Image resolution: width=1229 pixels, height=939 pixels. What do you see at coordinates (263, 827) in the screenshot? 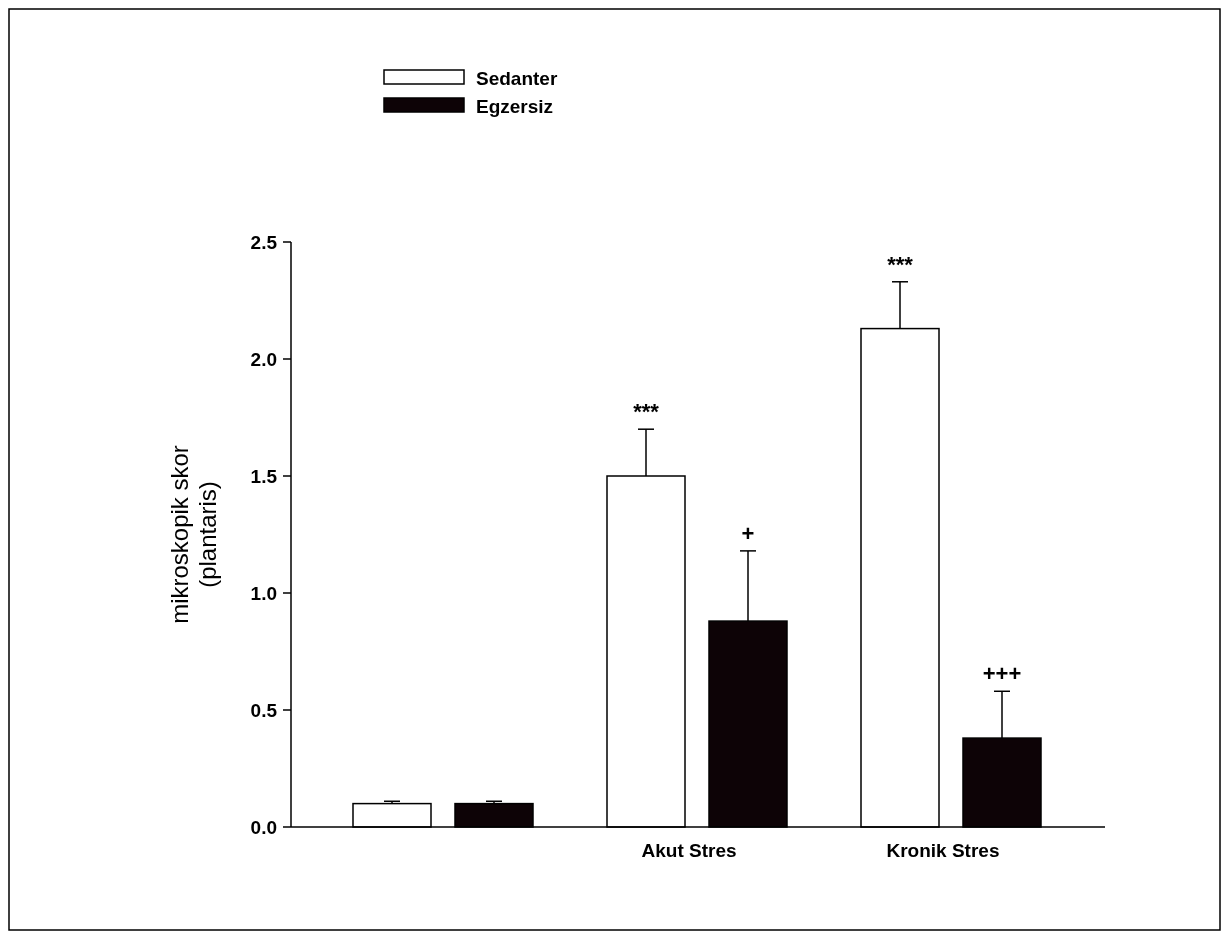
I see `y-tick-label: 0.0` at bounding box center [263, 827].